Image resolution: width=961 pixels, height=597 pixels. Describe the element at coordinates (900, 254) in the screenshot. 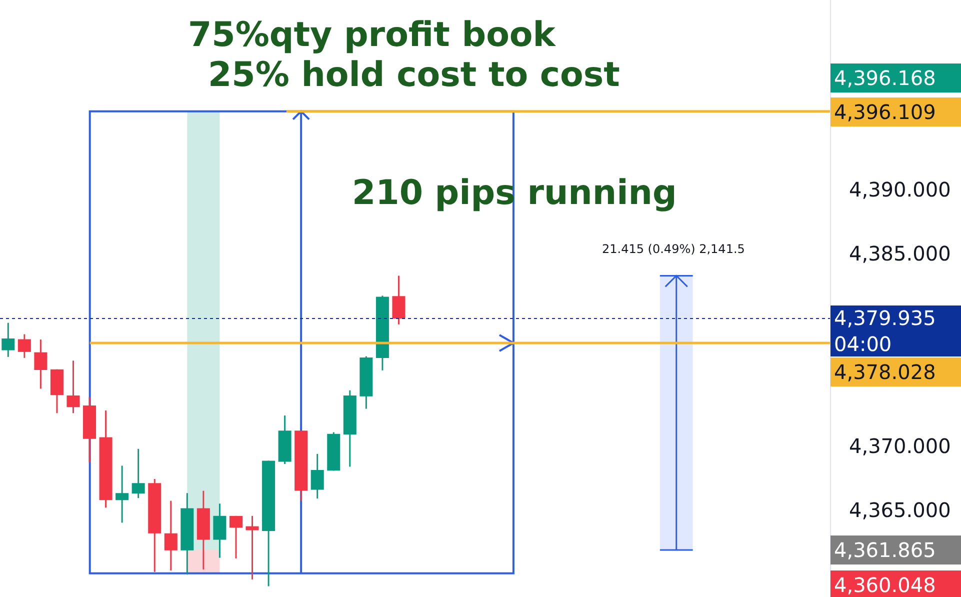

I see `y-tick-label: 4,385.000` at that location.